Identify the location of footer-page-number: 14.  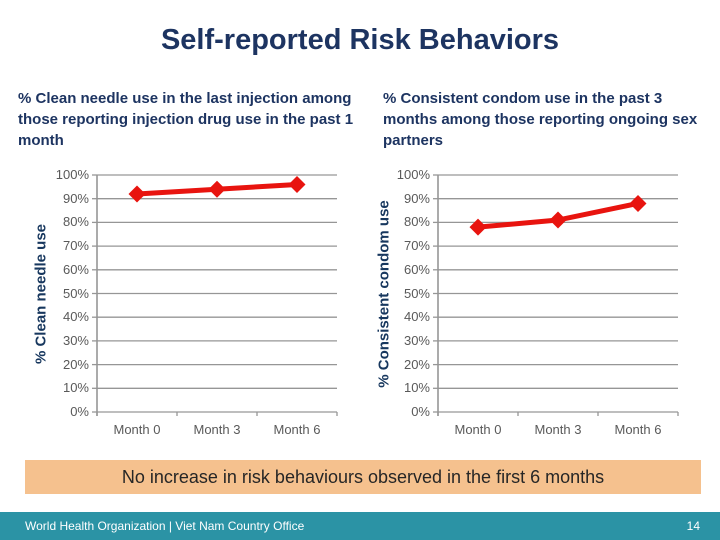
(693, 526).